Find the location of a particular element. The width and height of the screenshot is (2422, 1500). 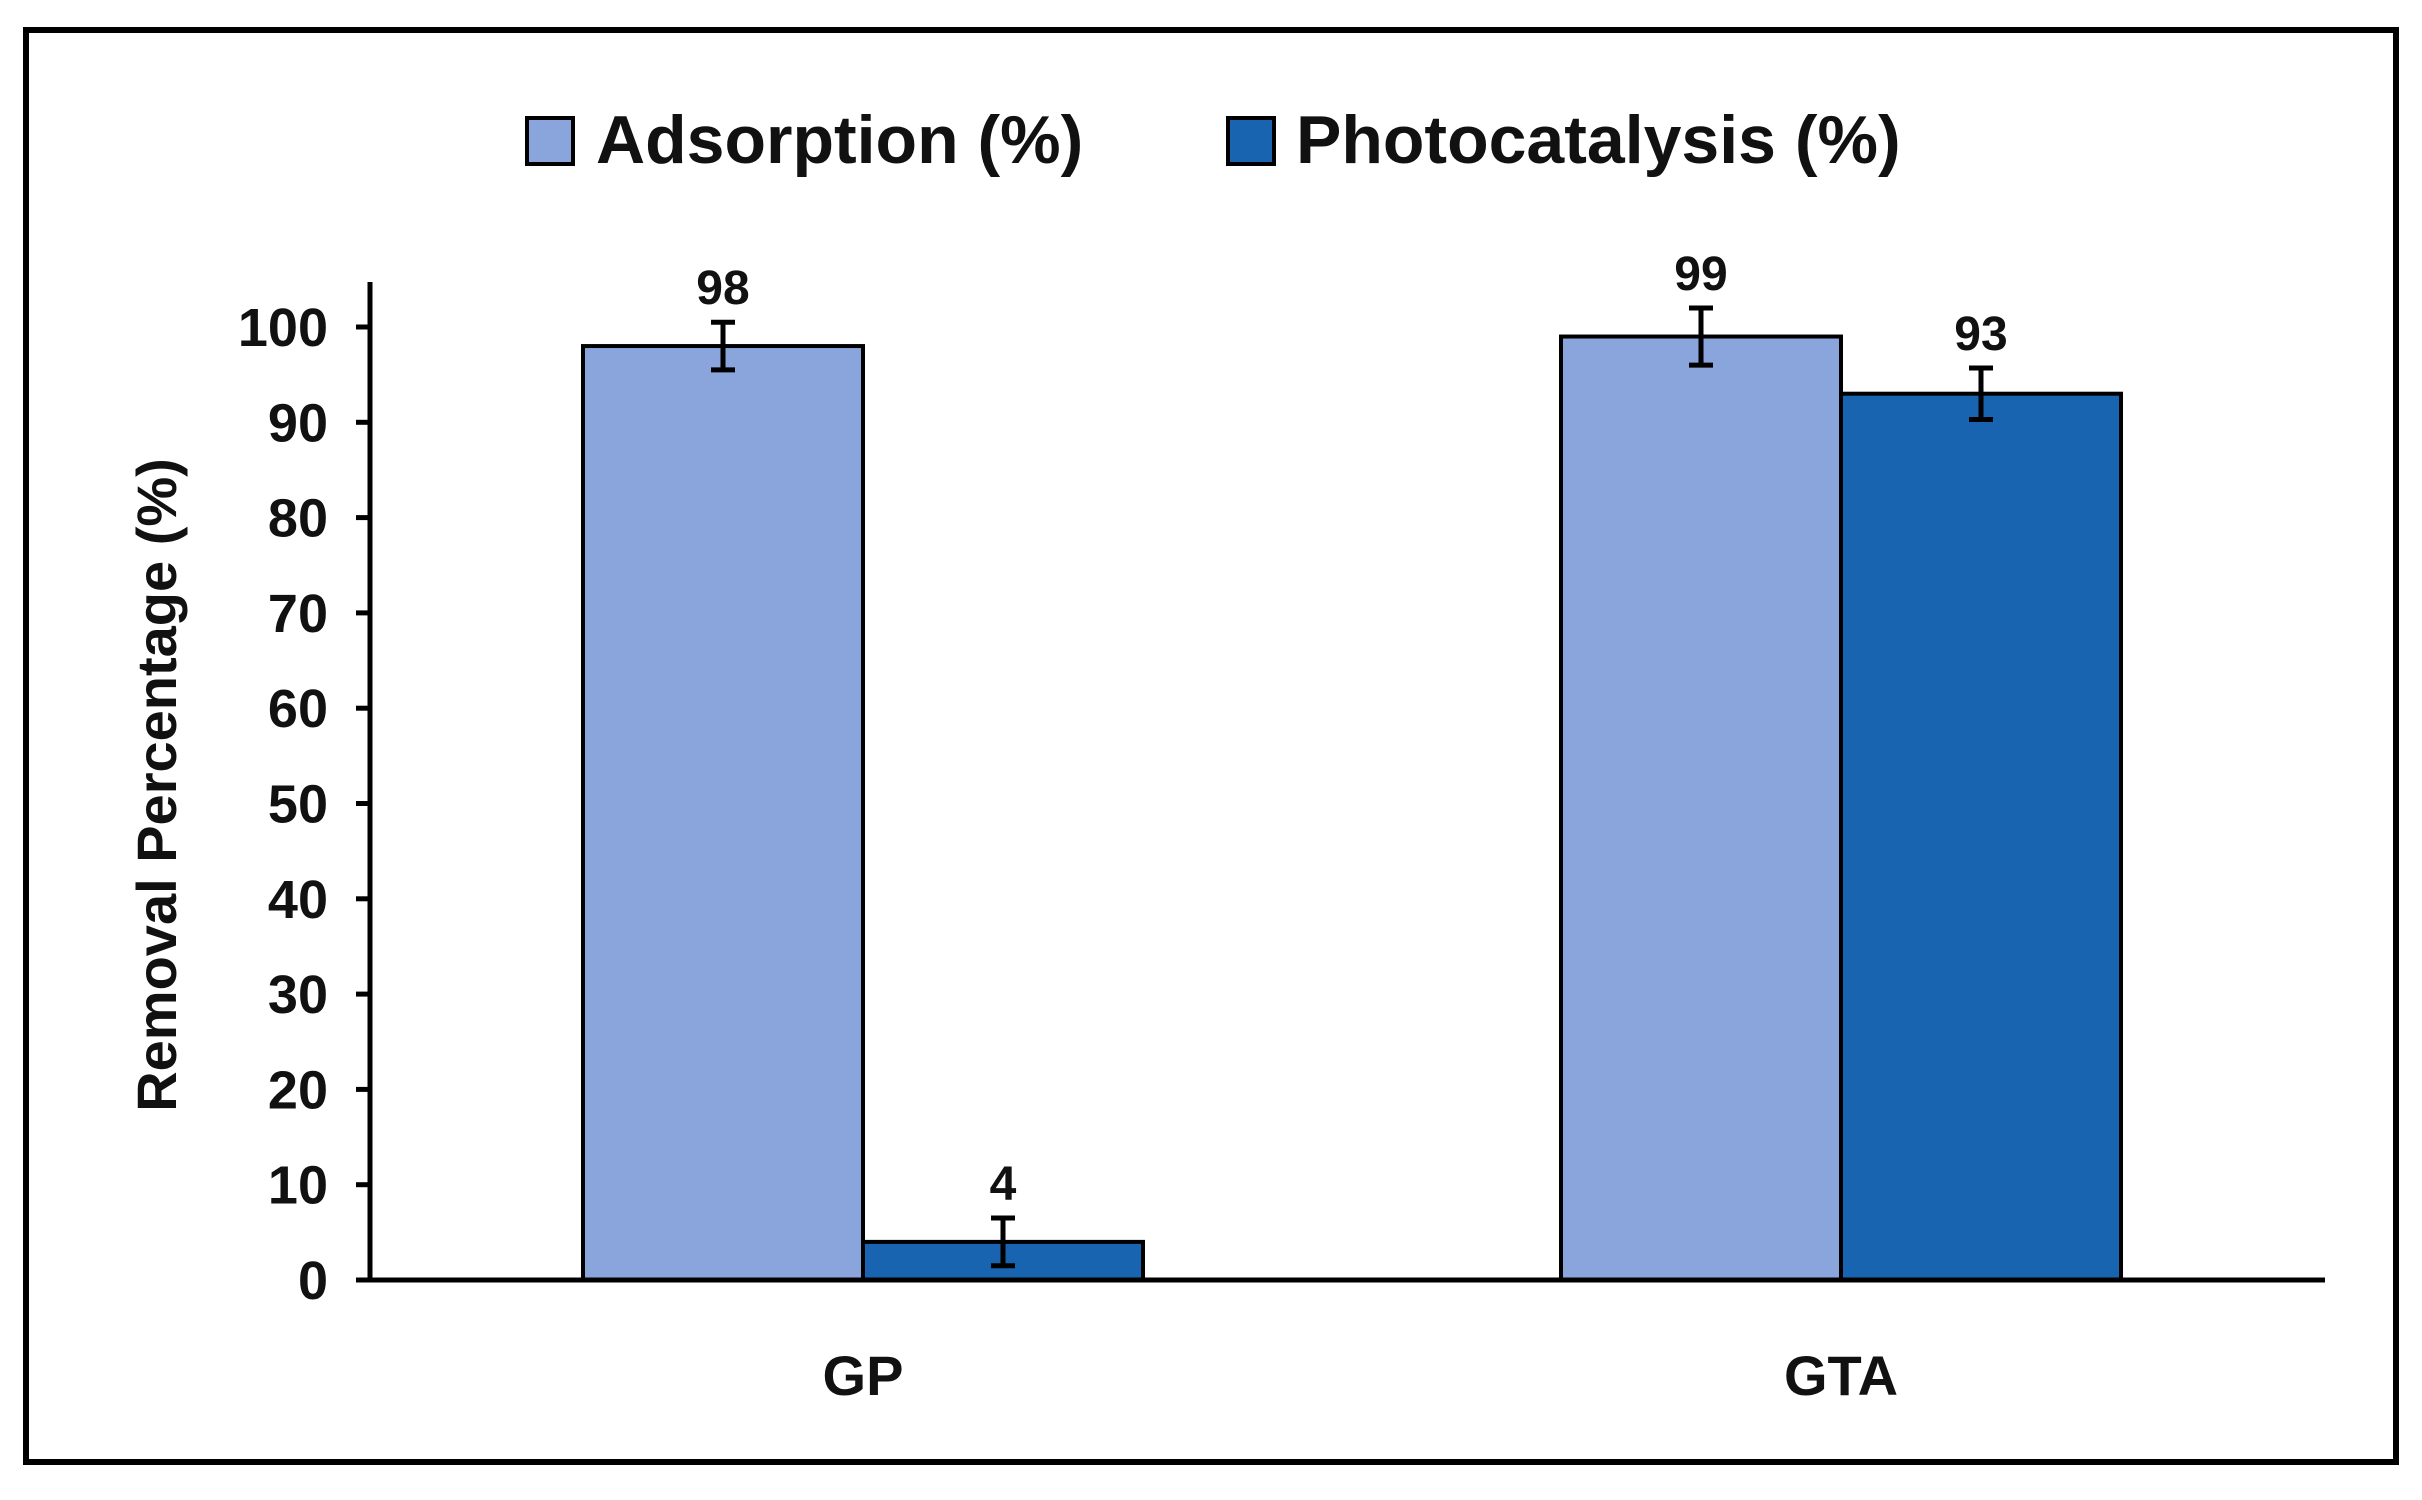

data-label: 4 is located at coordinates (1003, 1184).